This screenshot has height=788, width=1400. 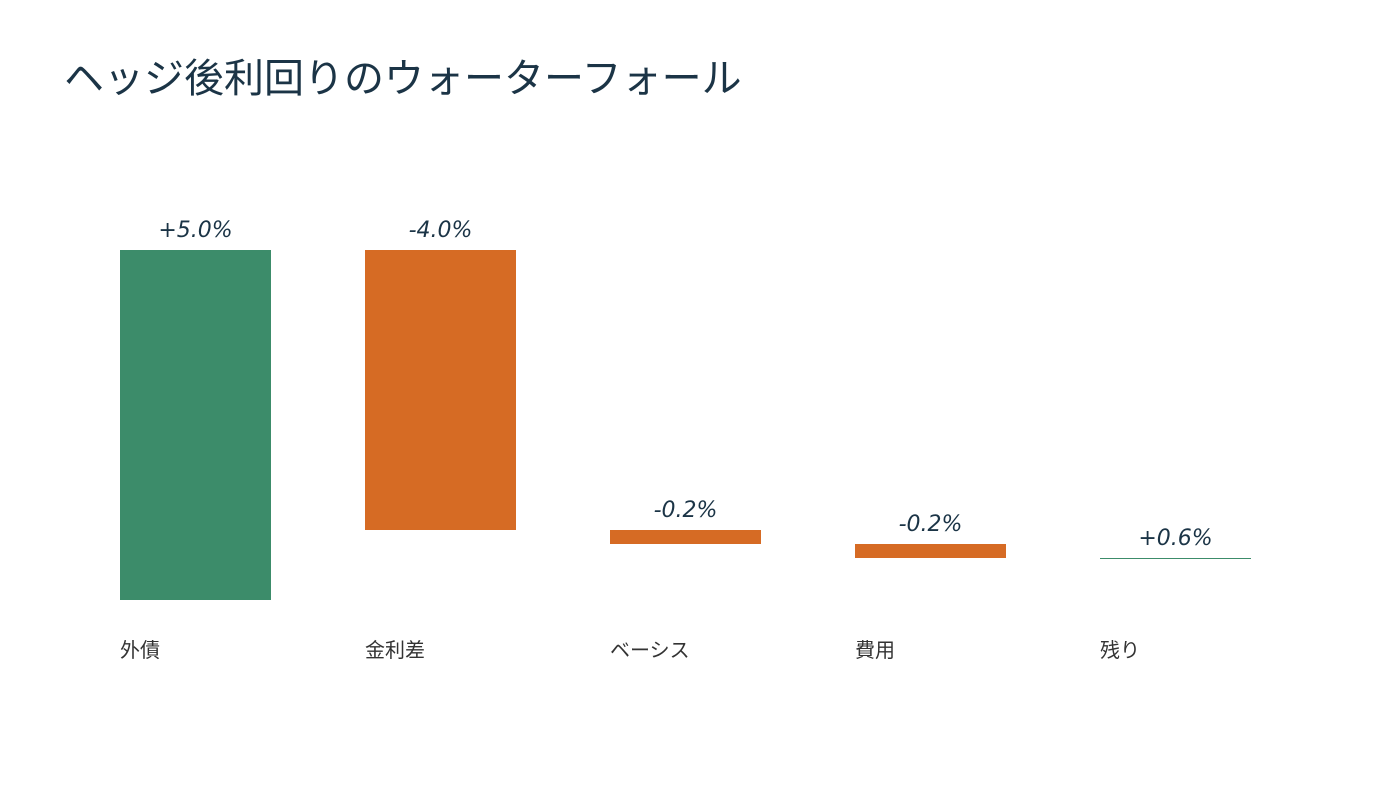 What do you see at coordinates (1120, 650) in the screenshot?
I see `x-tick-label: 残り` at bounding box center [1120, 650].